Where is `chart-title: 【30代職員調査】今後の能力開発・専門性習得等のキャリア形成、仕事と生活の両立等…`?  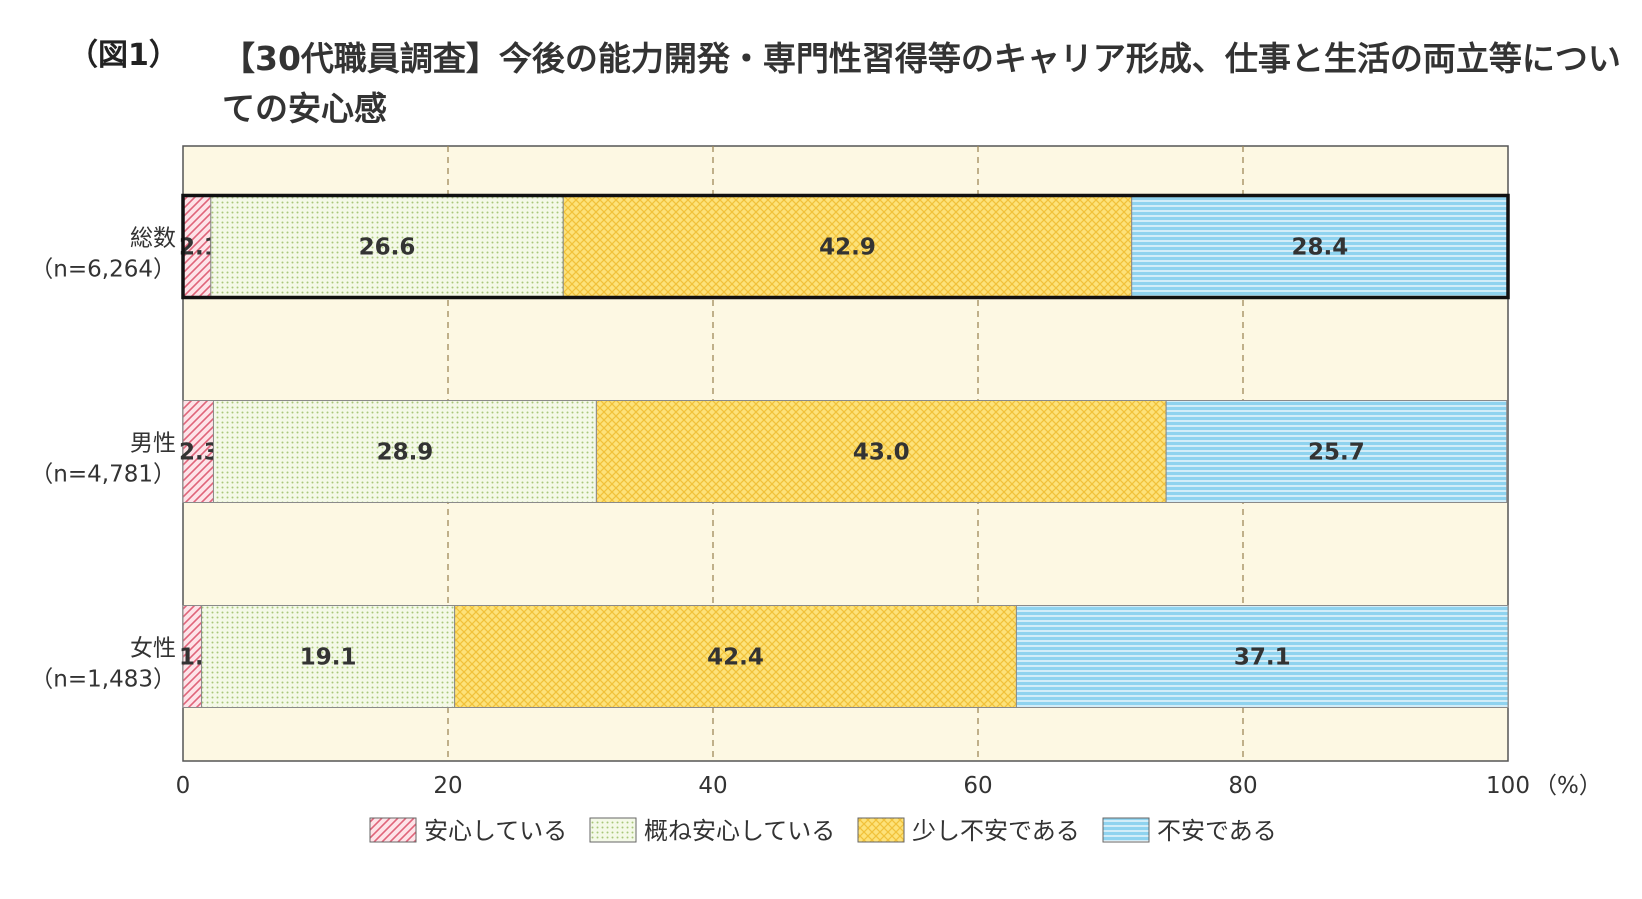 chart-title: 【30代職員調査】今後の能力開発・専門性習得等のキャリア形成、仕事と生活の両立等… is located at coordinates (921, 83).